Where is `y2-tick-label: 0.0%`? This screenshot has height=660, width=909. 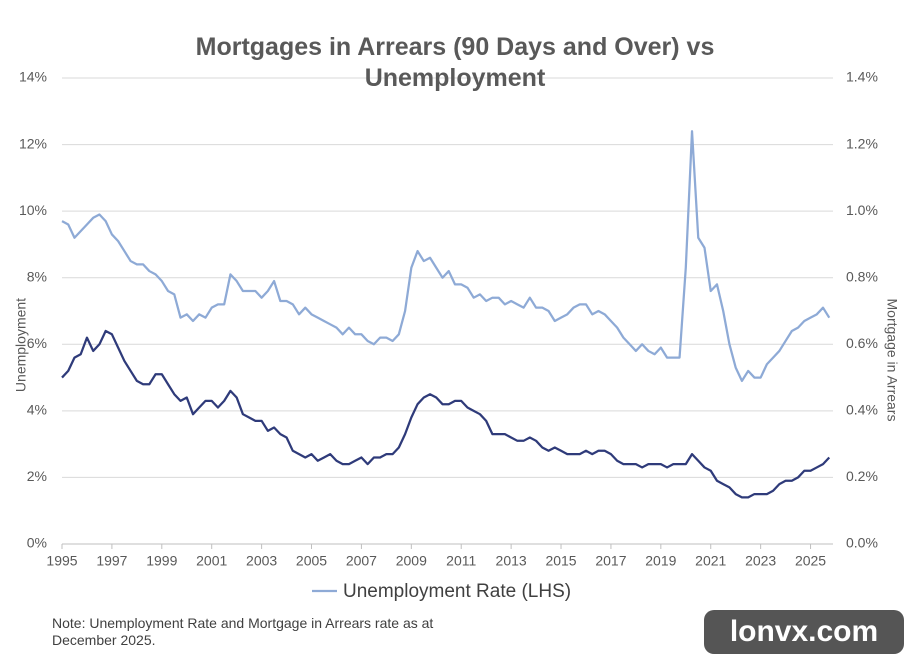 y2-tick-label: 0.0% is located at coordinates (862, 543).